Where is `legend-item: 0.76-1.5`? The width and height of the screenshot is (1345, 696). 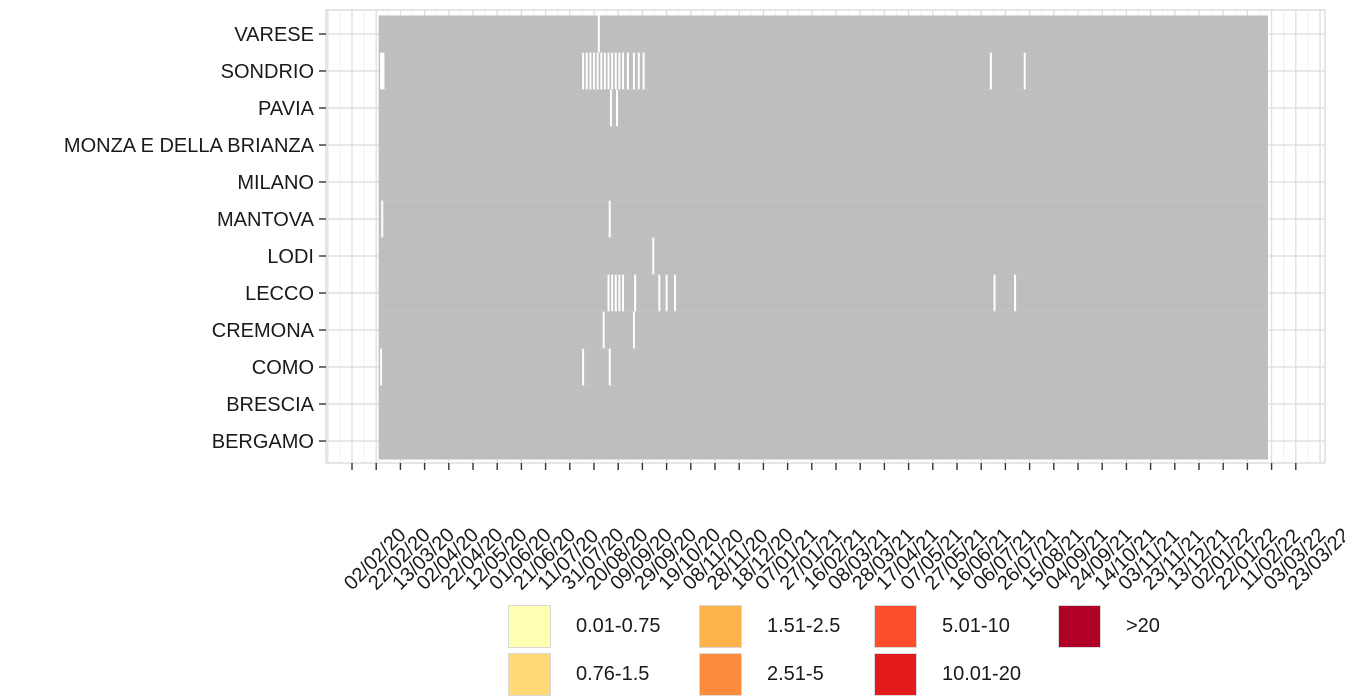 legend-item: 0.76-1.5 is located at coordinates (578, 674).